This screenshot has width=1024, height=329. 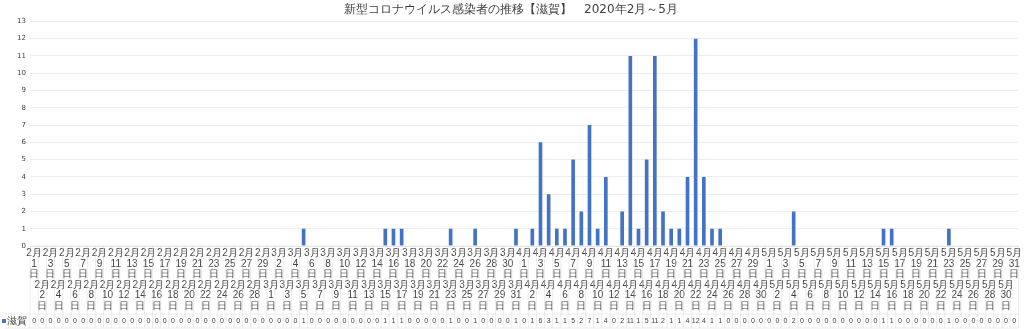 I want to click on x-tick-label: 3月22日, so click(x=442, y=263).